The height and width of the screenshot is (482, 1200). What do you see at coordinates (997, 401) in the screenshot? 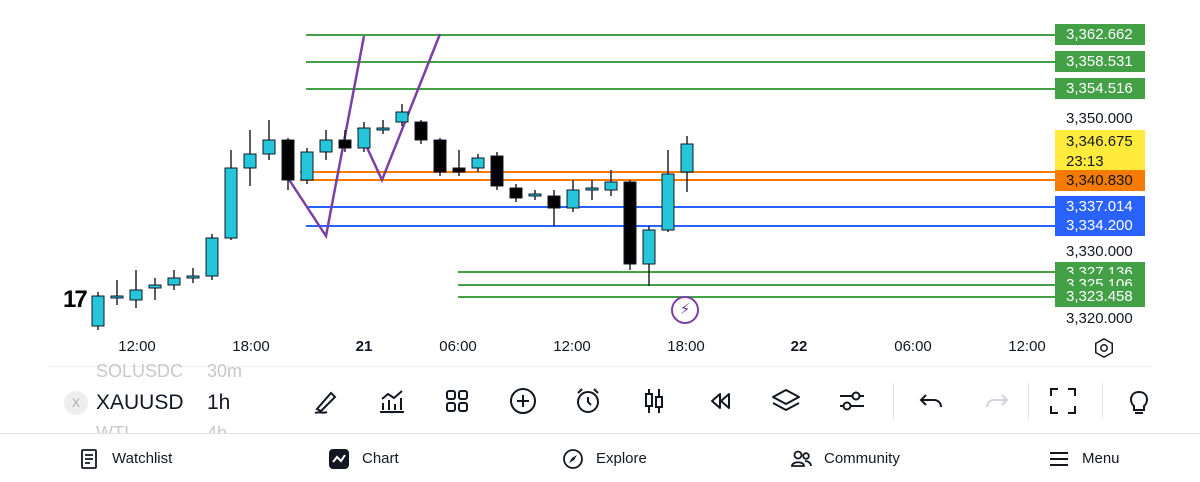
I see `redo-icon` at bounding box center [997, 401].